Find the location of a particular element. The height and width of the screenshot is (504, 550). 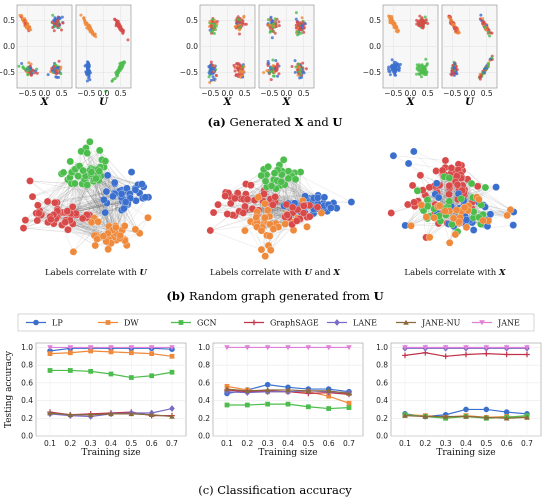

y-tick-label: 0.2 is located at coordinates (382, 418).